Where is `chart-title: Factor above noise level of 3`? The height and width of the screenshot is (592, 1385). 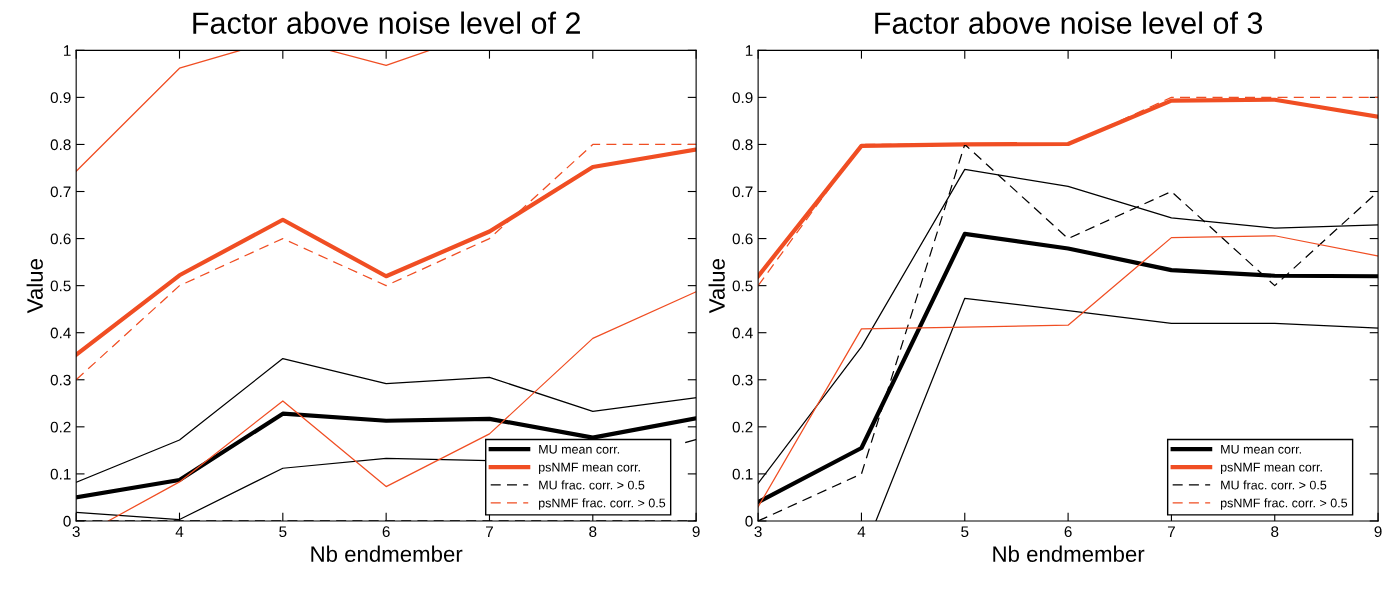
chart-title: Factor above noise level of 3 is located at coordinates (1069, 22).